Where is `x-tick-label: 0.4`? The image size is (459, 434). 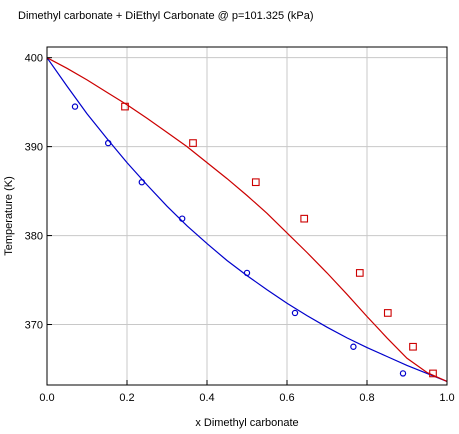 x-tick-label: 0.4 is located at coordinates (206, 398).